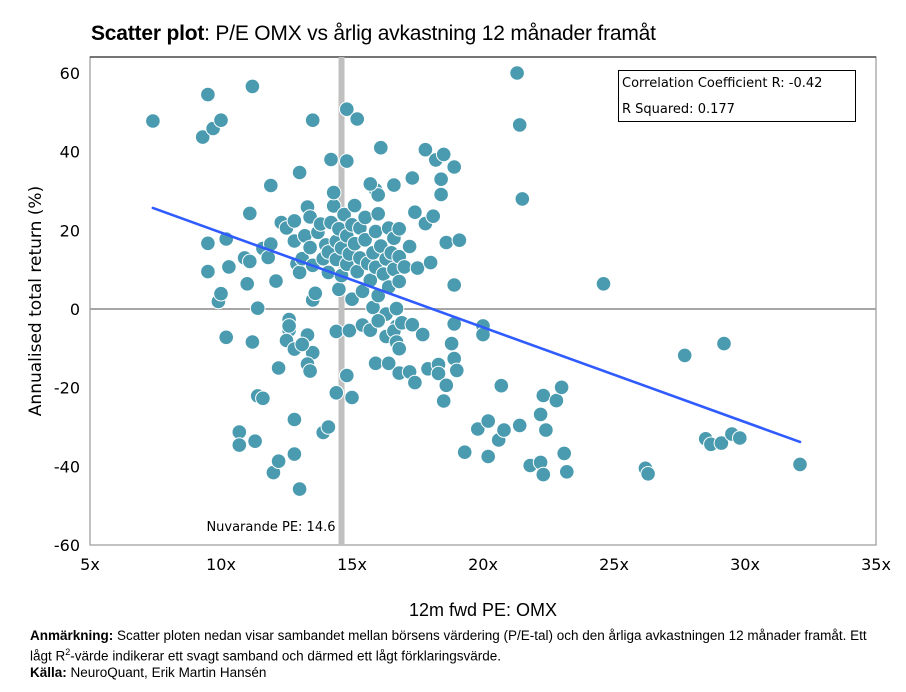 This screenshot has height=692, width=906. What do you see at coordinates (70, 73) in the screenshot?
I see `y-tick-label: 60` at bounding box center [70, 73].